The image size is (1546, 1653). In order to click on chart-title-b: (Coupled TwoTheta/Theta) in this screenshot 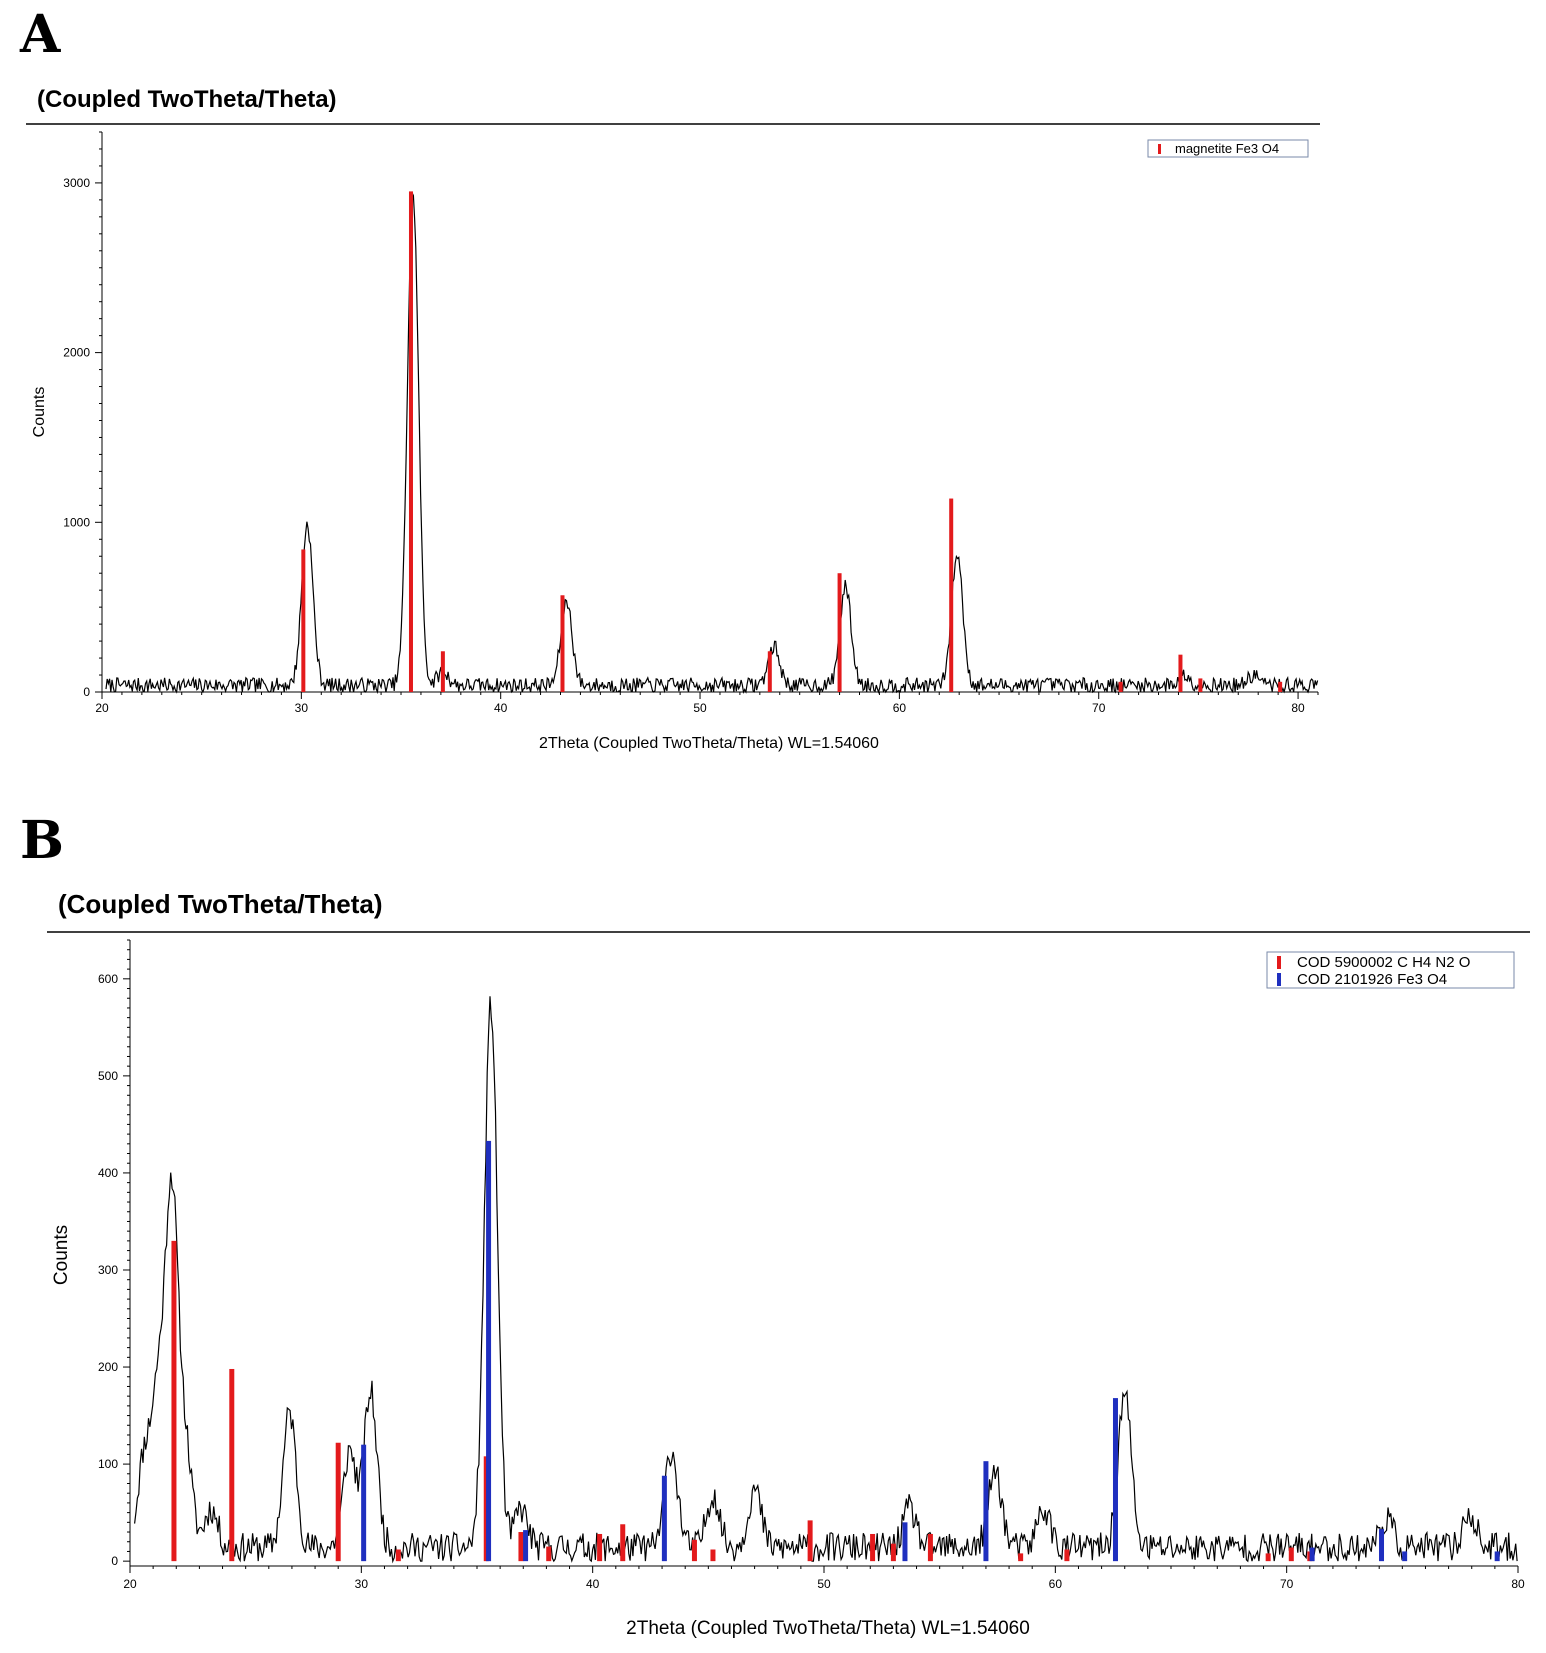, I will do `click(220, 904)`.